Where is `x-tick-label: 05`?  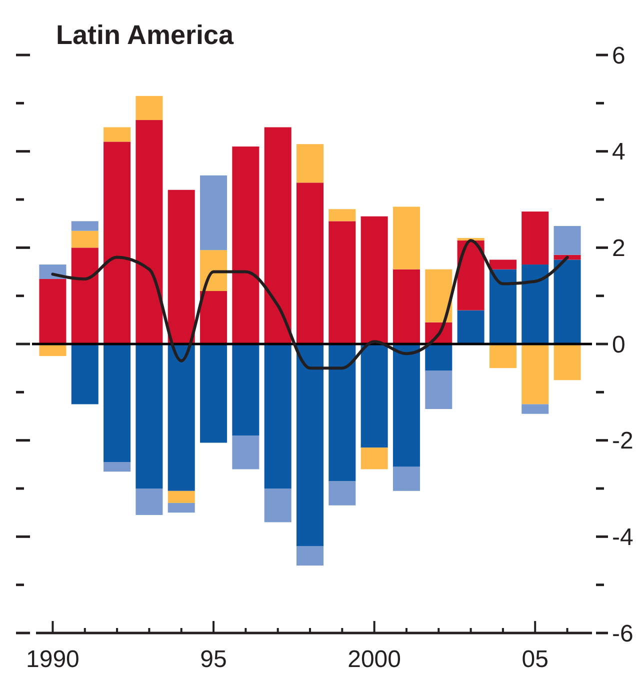 x-tick-label: 05 is located at coordinates (535, 659).